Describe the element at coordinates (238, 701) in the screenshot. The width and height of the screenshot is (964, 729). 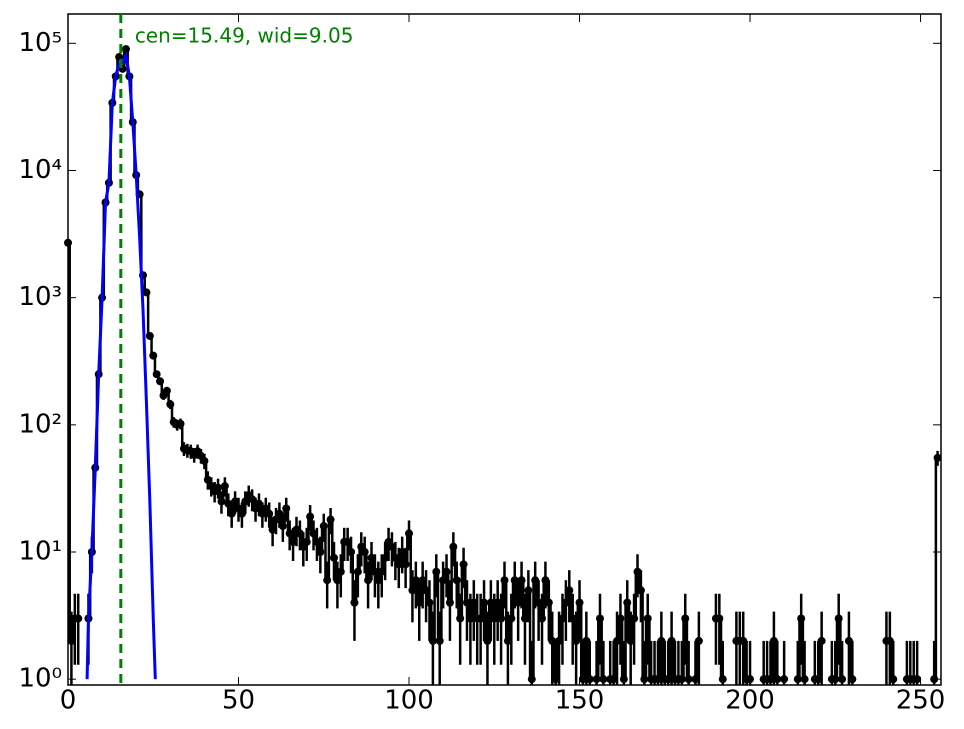
I see `x-tick-label: 50` at that location.